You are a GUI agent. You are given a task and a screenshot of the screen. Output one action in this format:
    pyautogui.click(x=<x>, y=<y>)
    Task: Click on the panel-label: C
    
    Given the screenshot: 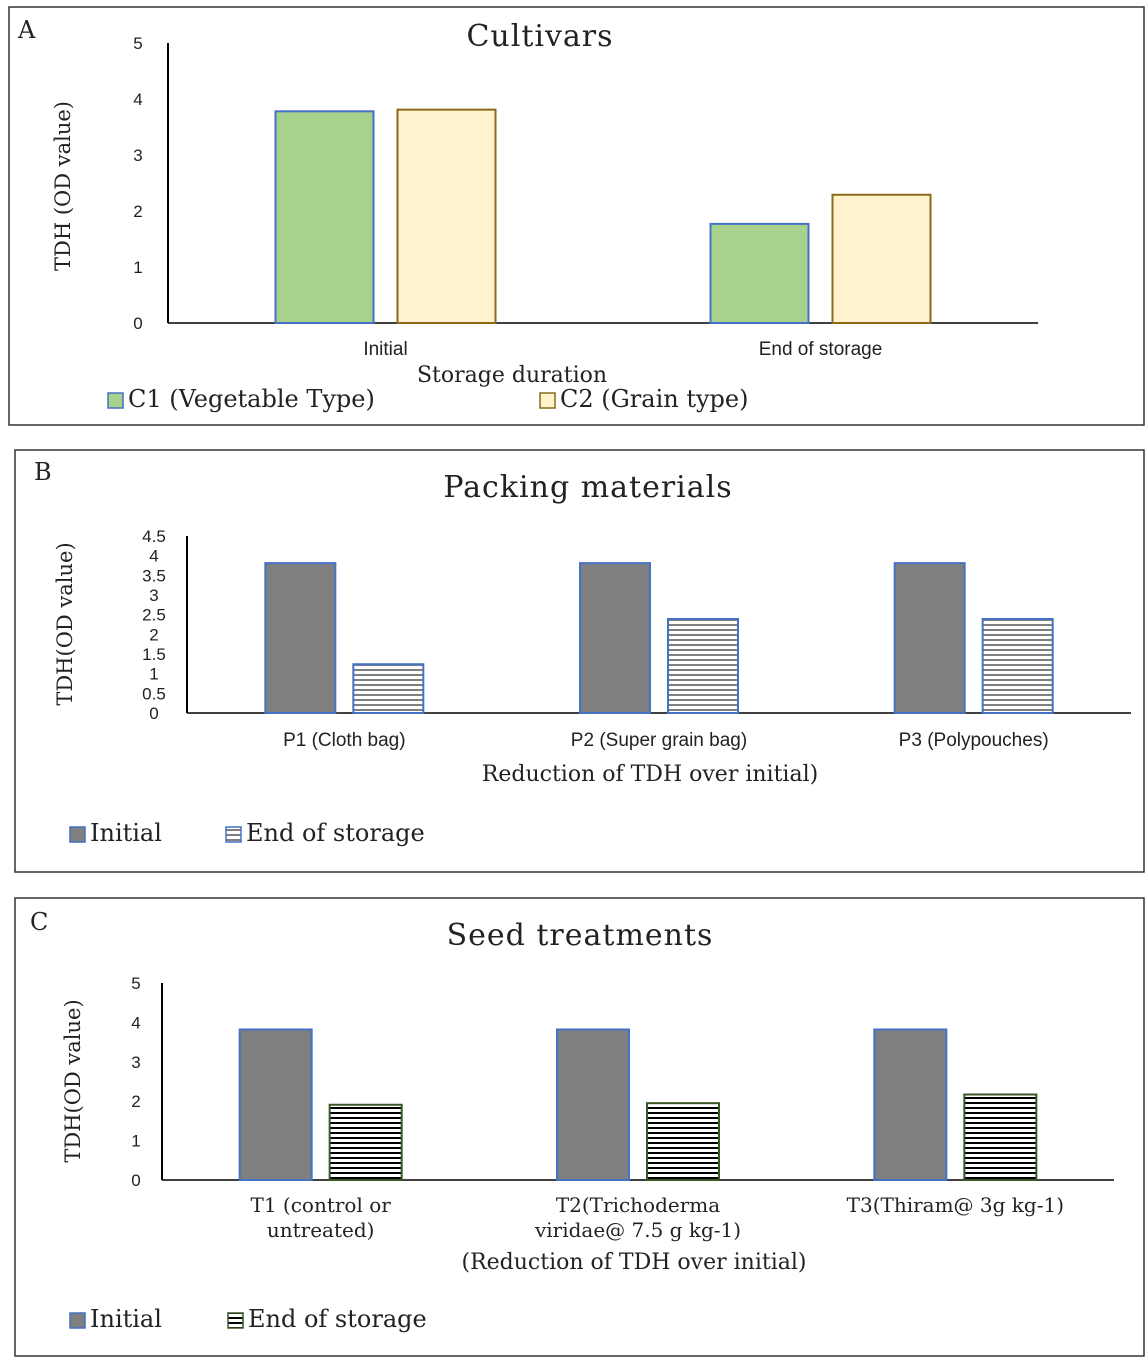 What is the action you would take?
    pyautogui.click(x=39, y=922)
    